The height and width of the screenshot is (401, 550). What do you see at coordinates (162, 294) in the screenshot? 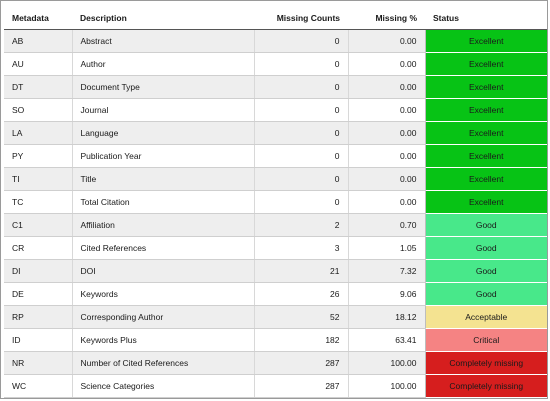
I see `cell-description: Keywords` at bounding box center [162, 294].